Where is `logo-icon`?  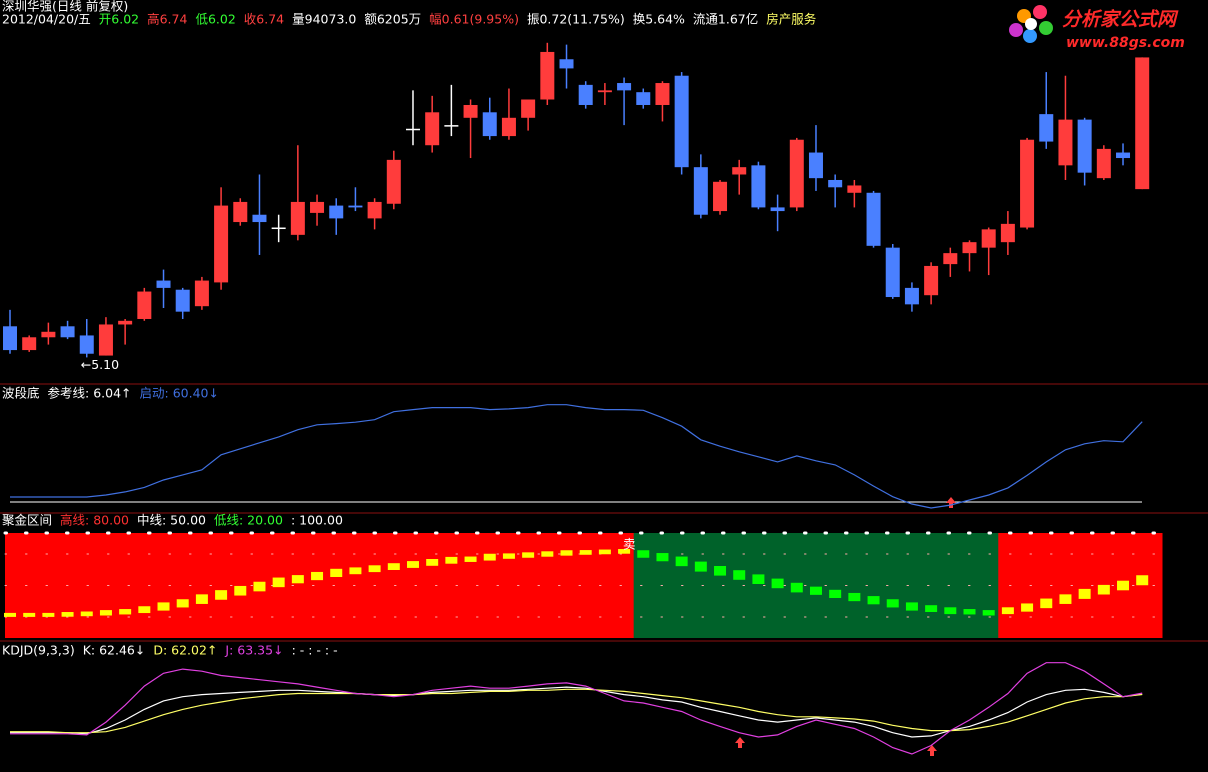
logo-icon is located at coordinates (1031, 24).